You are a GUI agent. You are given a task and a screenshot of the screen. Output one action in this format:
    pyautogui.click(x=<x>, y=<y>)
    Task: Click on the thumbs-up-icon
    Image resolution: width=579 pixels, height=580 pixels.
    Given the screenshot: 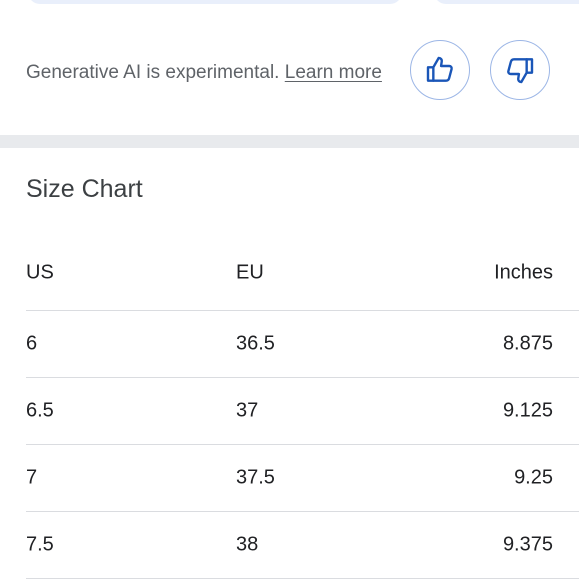 What is the action you would take?
    pyautogui.click(x=439, y=69)
    